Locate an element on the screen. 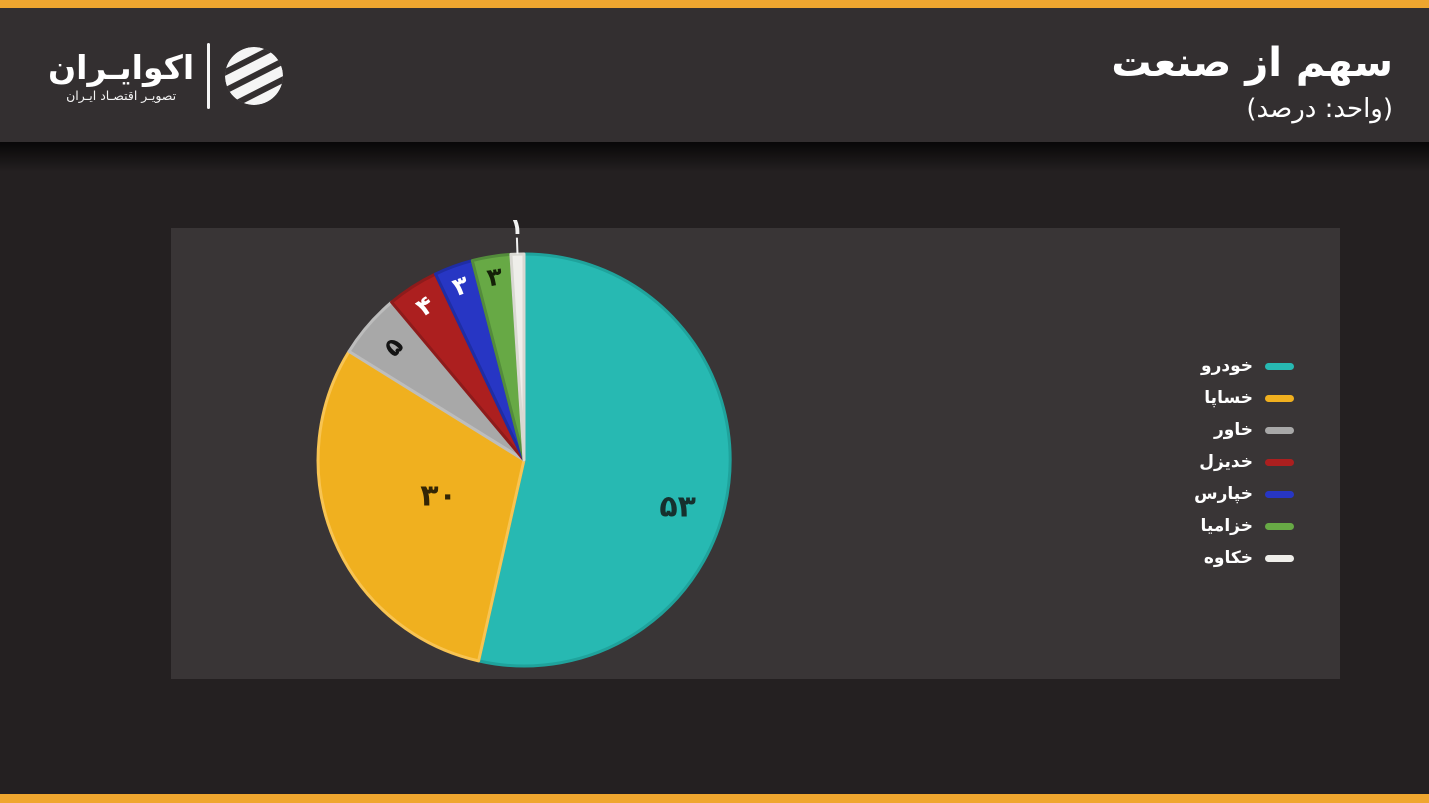 The height and width of the screenshot is (803, 1429). legend-item-خپارس: خپارس is located at coordinates (1244, 494).